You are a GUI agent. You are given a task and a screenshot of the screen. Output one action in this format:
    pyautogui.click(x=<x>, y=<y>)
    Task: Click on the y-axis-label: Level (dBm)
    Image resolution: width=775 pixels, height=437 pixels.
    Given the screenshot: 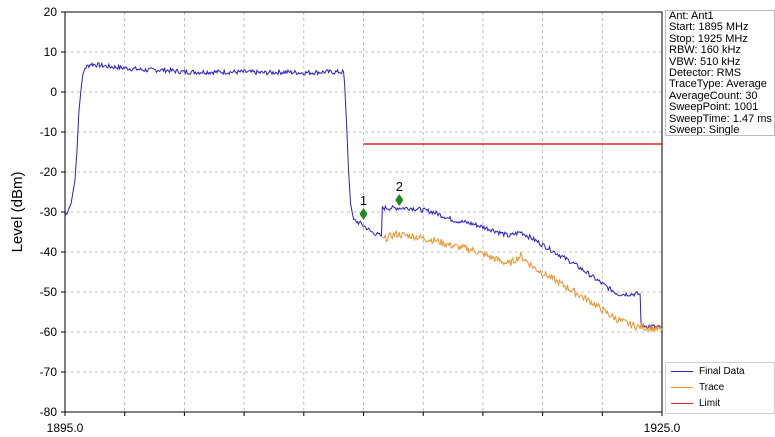 What is the action you would take?
    pyautogui.click(x=17, y=212)
    